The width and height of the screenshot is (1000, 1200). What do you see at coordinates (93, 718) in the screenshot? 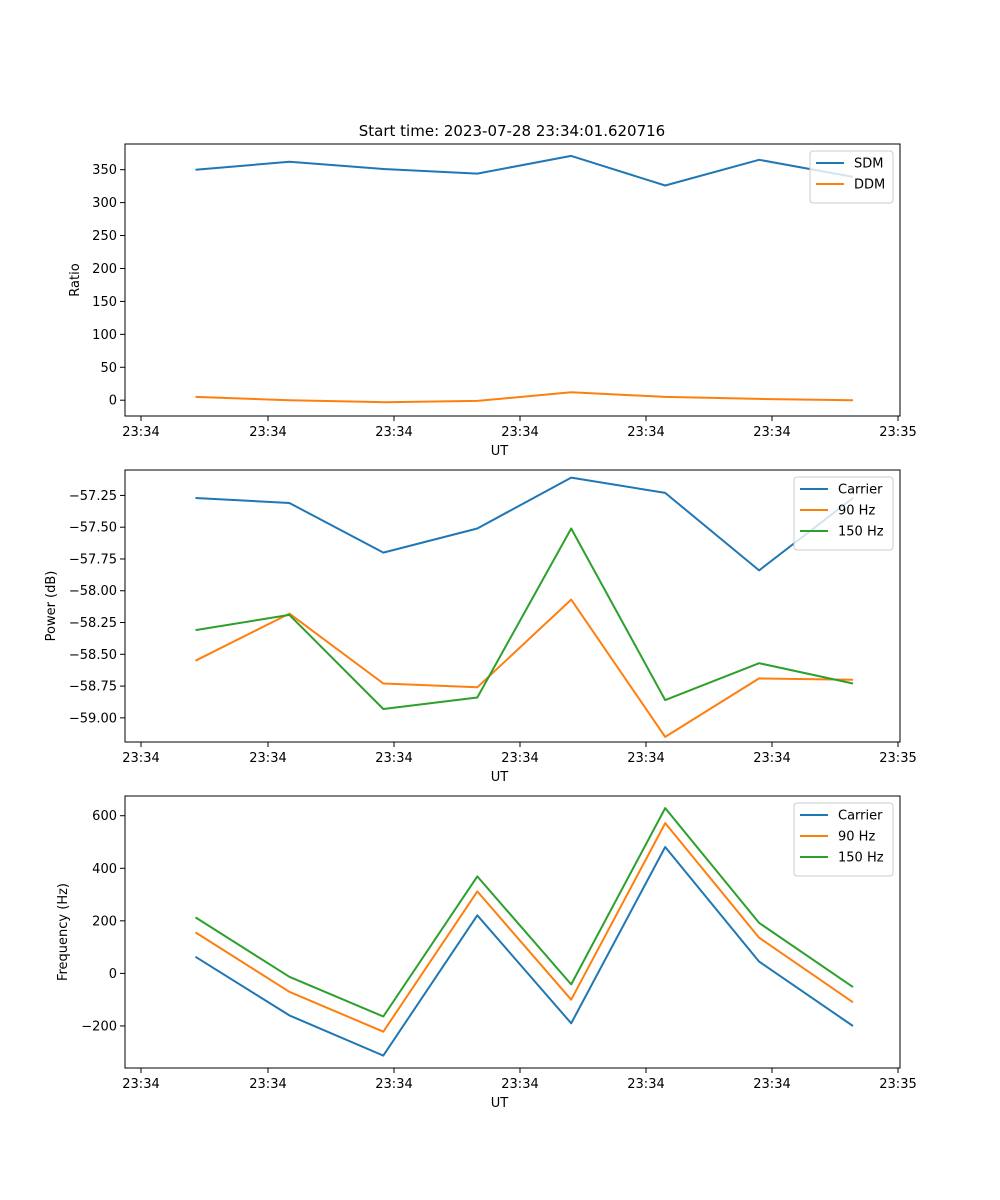
I see `y-tick-label: −59.00` at bounding box center [93, 718].